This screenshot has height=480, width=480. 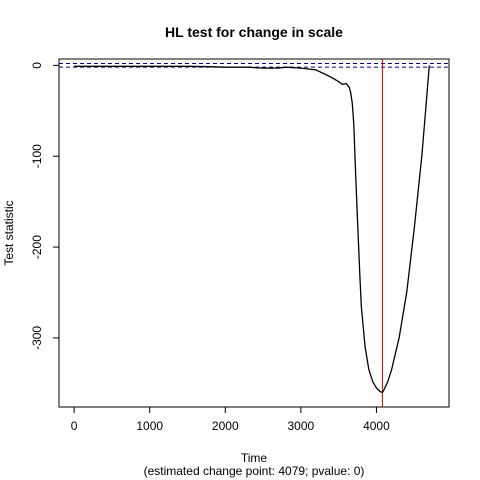 I want to click on y-axis-label: Test statistic, so click(x=9, y=232).